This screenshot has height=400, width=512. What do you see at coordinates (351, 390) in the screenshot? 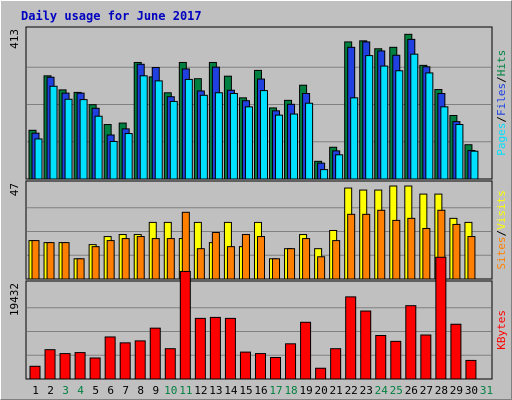
I see `day-label-22: 22` at bounding box center [351, 390].